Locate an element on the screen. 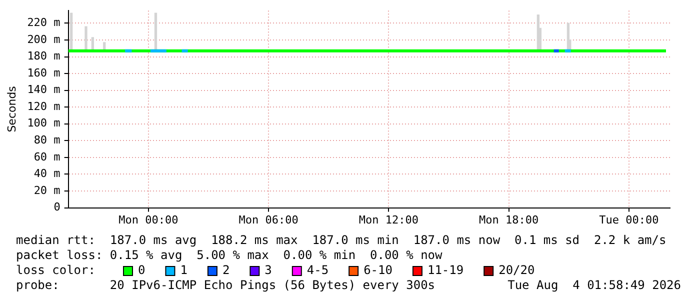 This screenshot has height=297, width=697. text: packet loss: 0.15 % avg 5.00 % max 0.00 % min 0.00 % now is located at coordinates (230, 255).